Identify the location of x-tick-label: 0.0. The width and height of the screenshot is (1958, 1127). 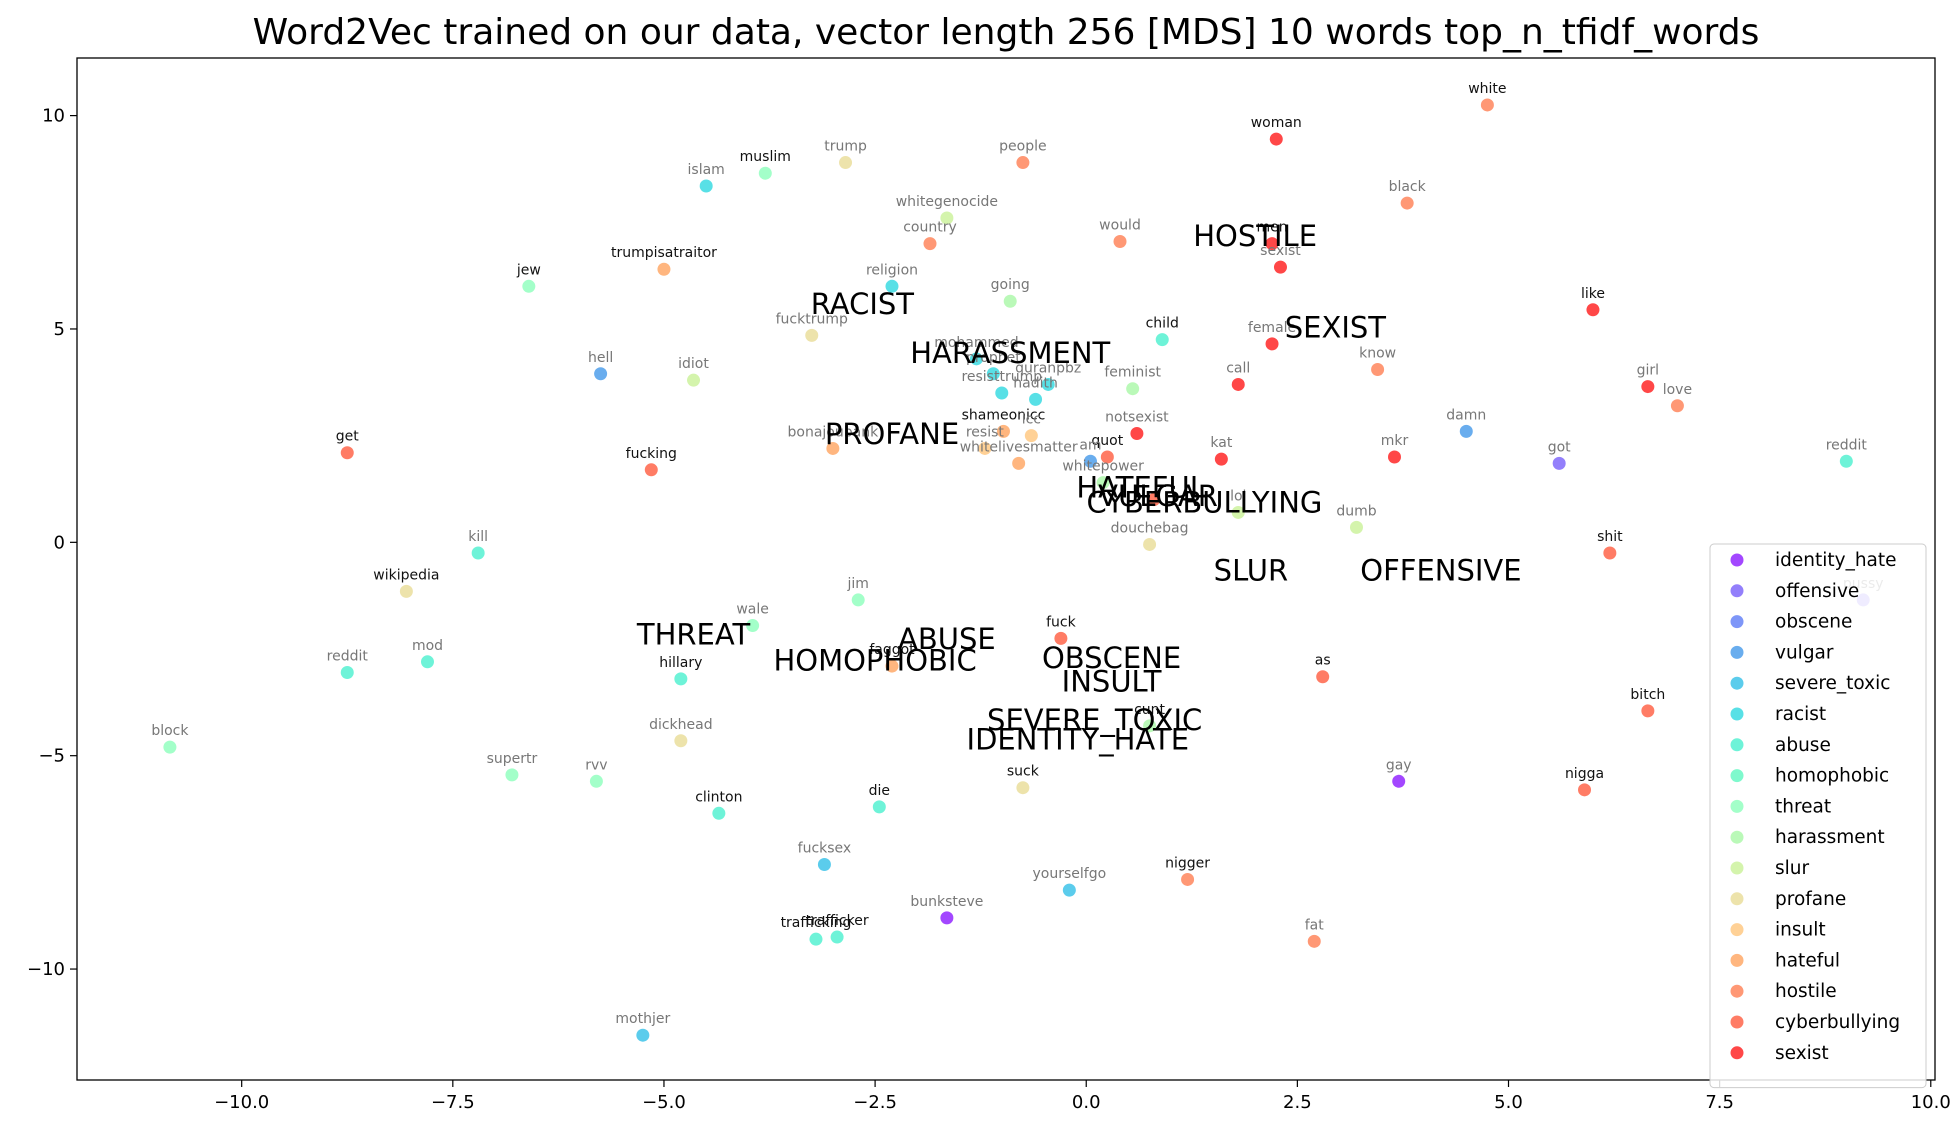
(1086, 1102).